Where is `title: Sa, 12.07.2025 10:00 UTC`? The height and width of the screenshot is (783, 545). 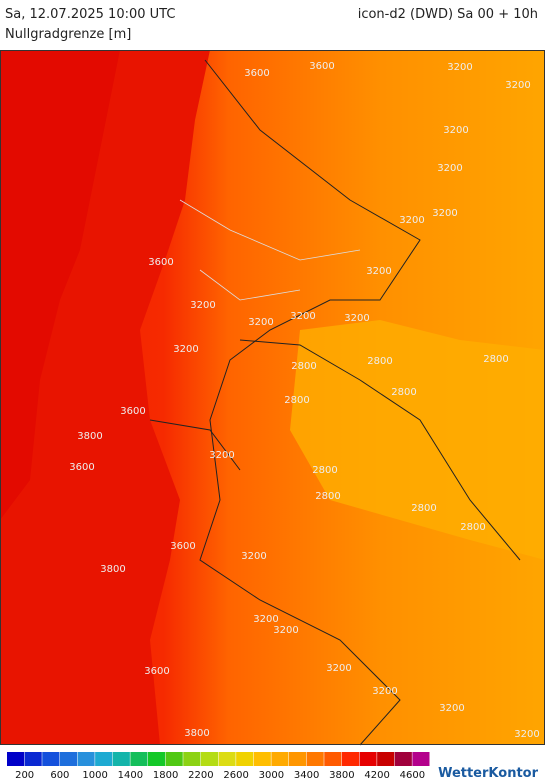
title: Sa, 12.07.2025 10:00 UTC is located at coordinates (90, 14).